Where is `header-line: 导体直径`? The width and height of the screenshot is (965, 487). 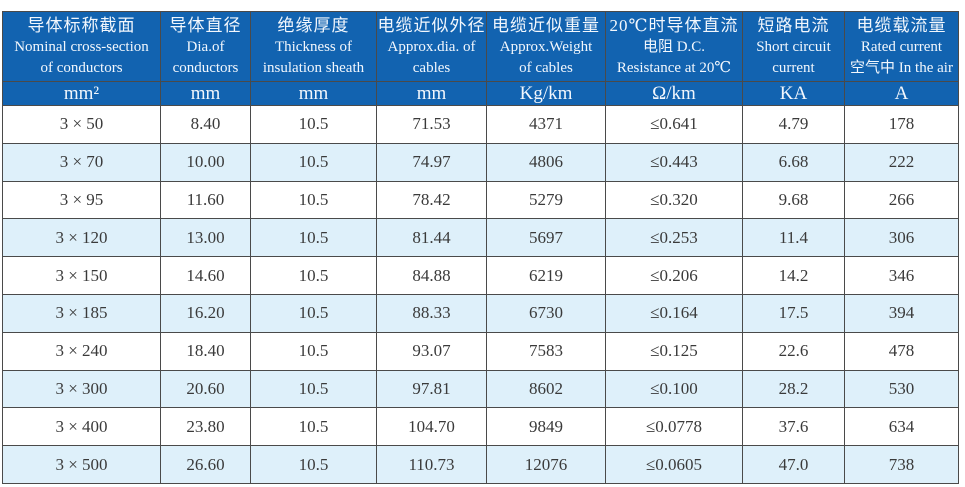 header-line: 导体直径 is located at coordinates (205, 25).